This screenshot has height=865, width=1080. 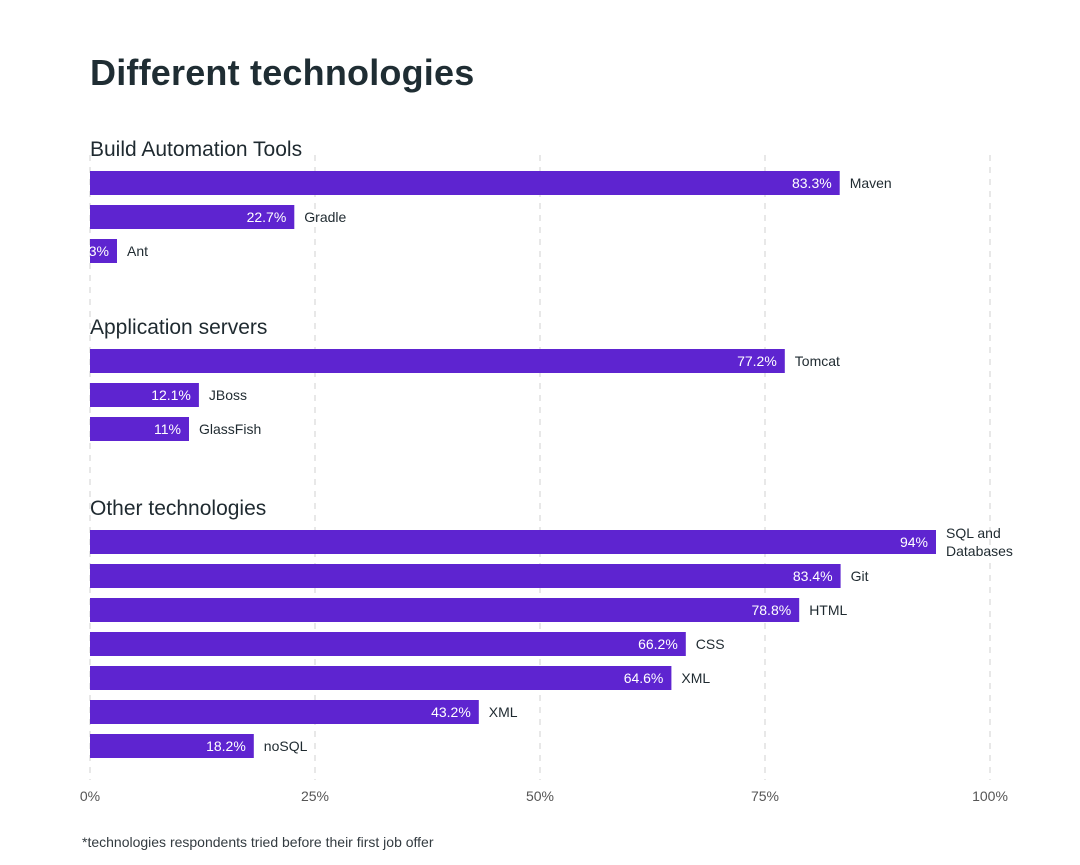 I want to click on x-tick-label: 100%, so click(x=990, y=796).